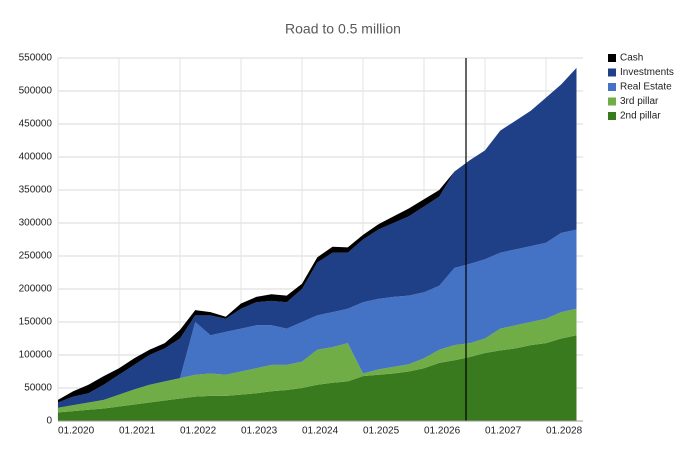 The image size is (690, 458). I want to click on area, so click(317, 378).